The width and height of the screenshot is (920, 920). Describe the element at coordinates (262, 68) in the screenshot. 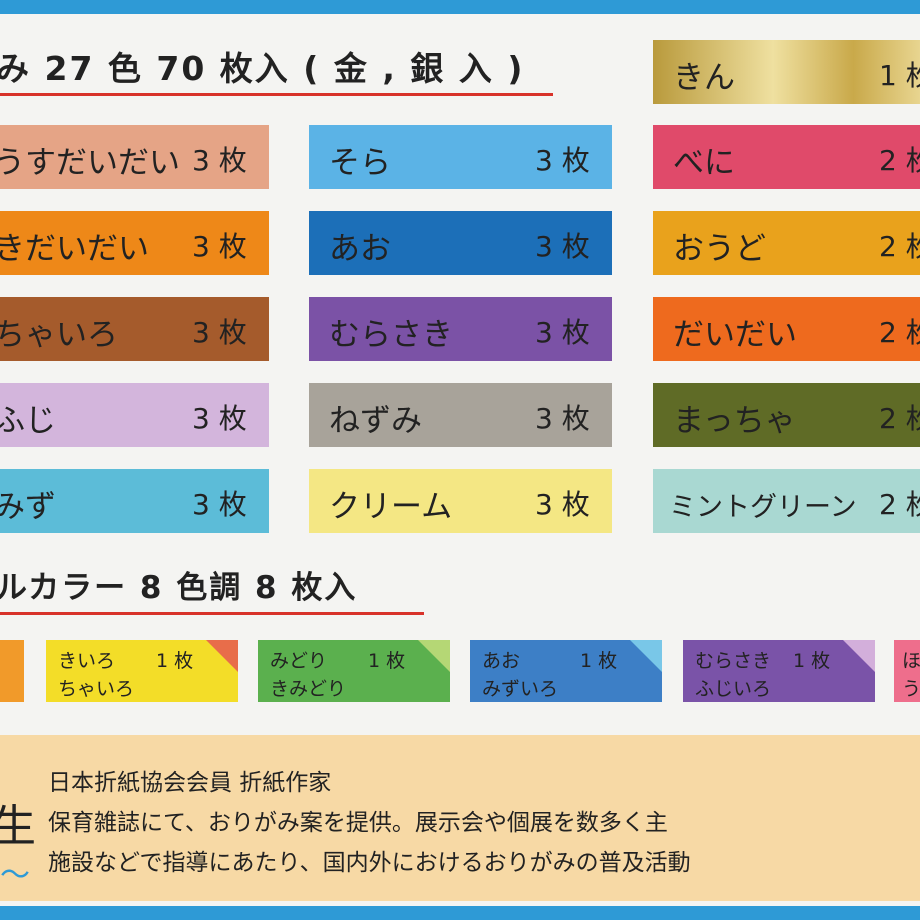

I see `section-heading-27-colors: み 27 色 70 枚入 ( 金 , 銀 入 )` at that location.